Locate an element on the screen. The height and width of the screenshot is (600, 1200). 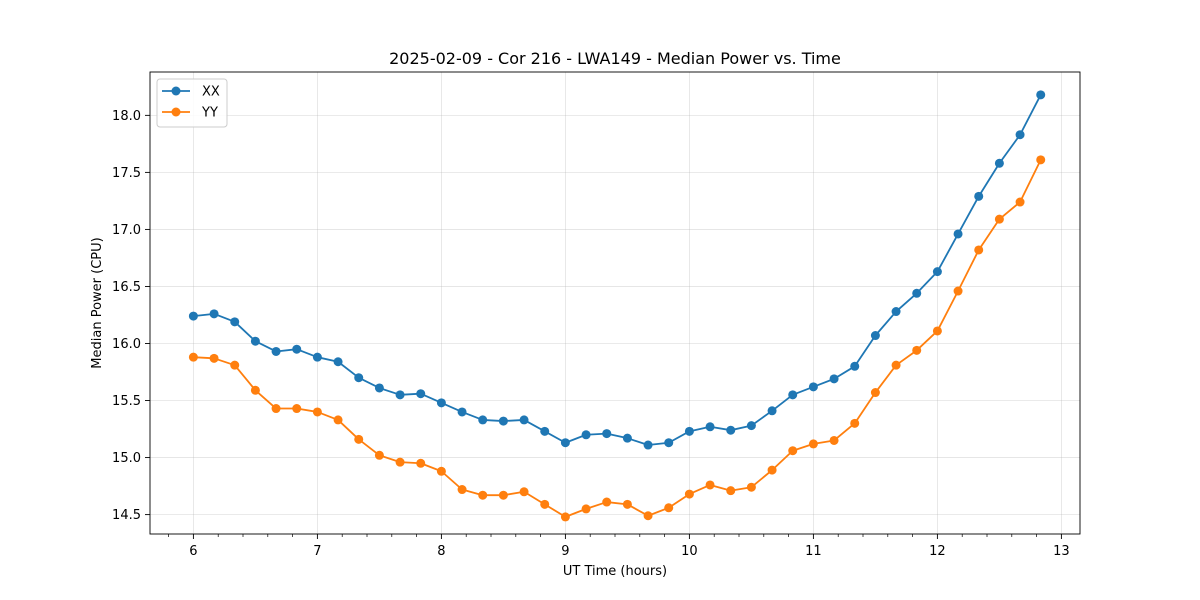
y-tick-label: 18.0 is located at coordinates (126, 116).